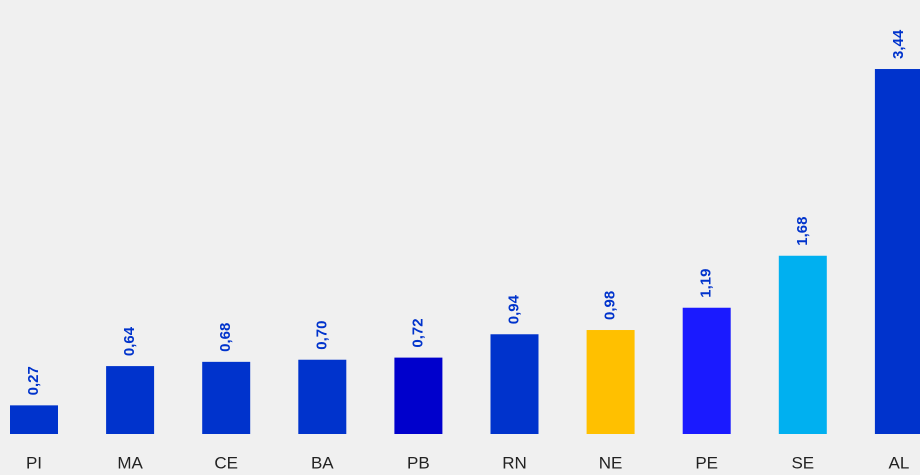  Describe the element at coordinates (225, 337) in the screenshot. I see `value-label: 0,68` at that location.